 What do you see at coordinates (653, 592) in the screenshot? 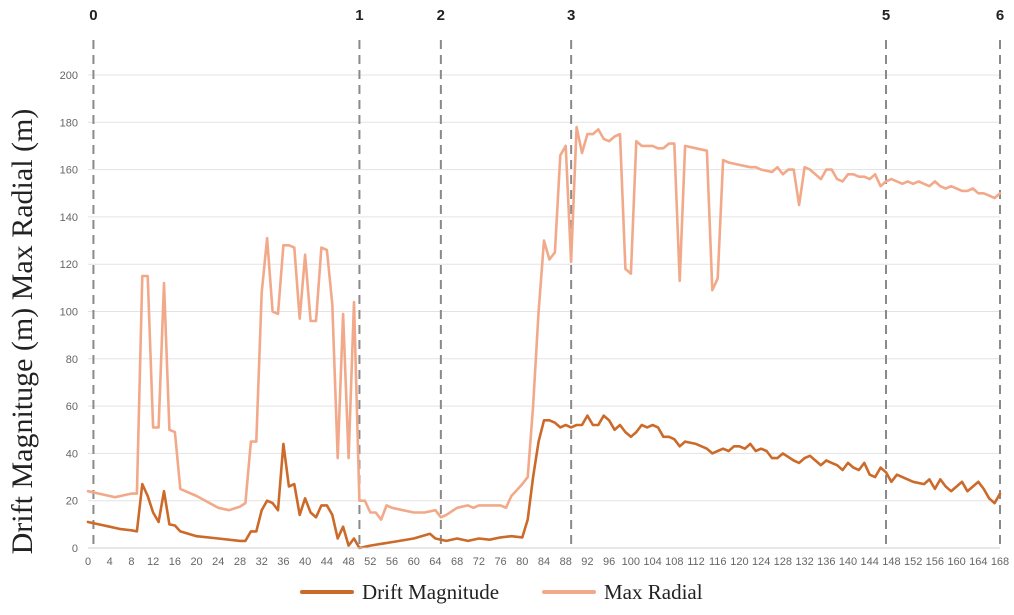
I see `legend-label: Max Radial` at bounding box center [653, 592].